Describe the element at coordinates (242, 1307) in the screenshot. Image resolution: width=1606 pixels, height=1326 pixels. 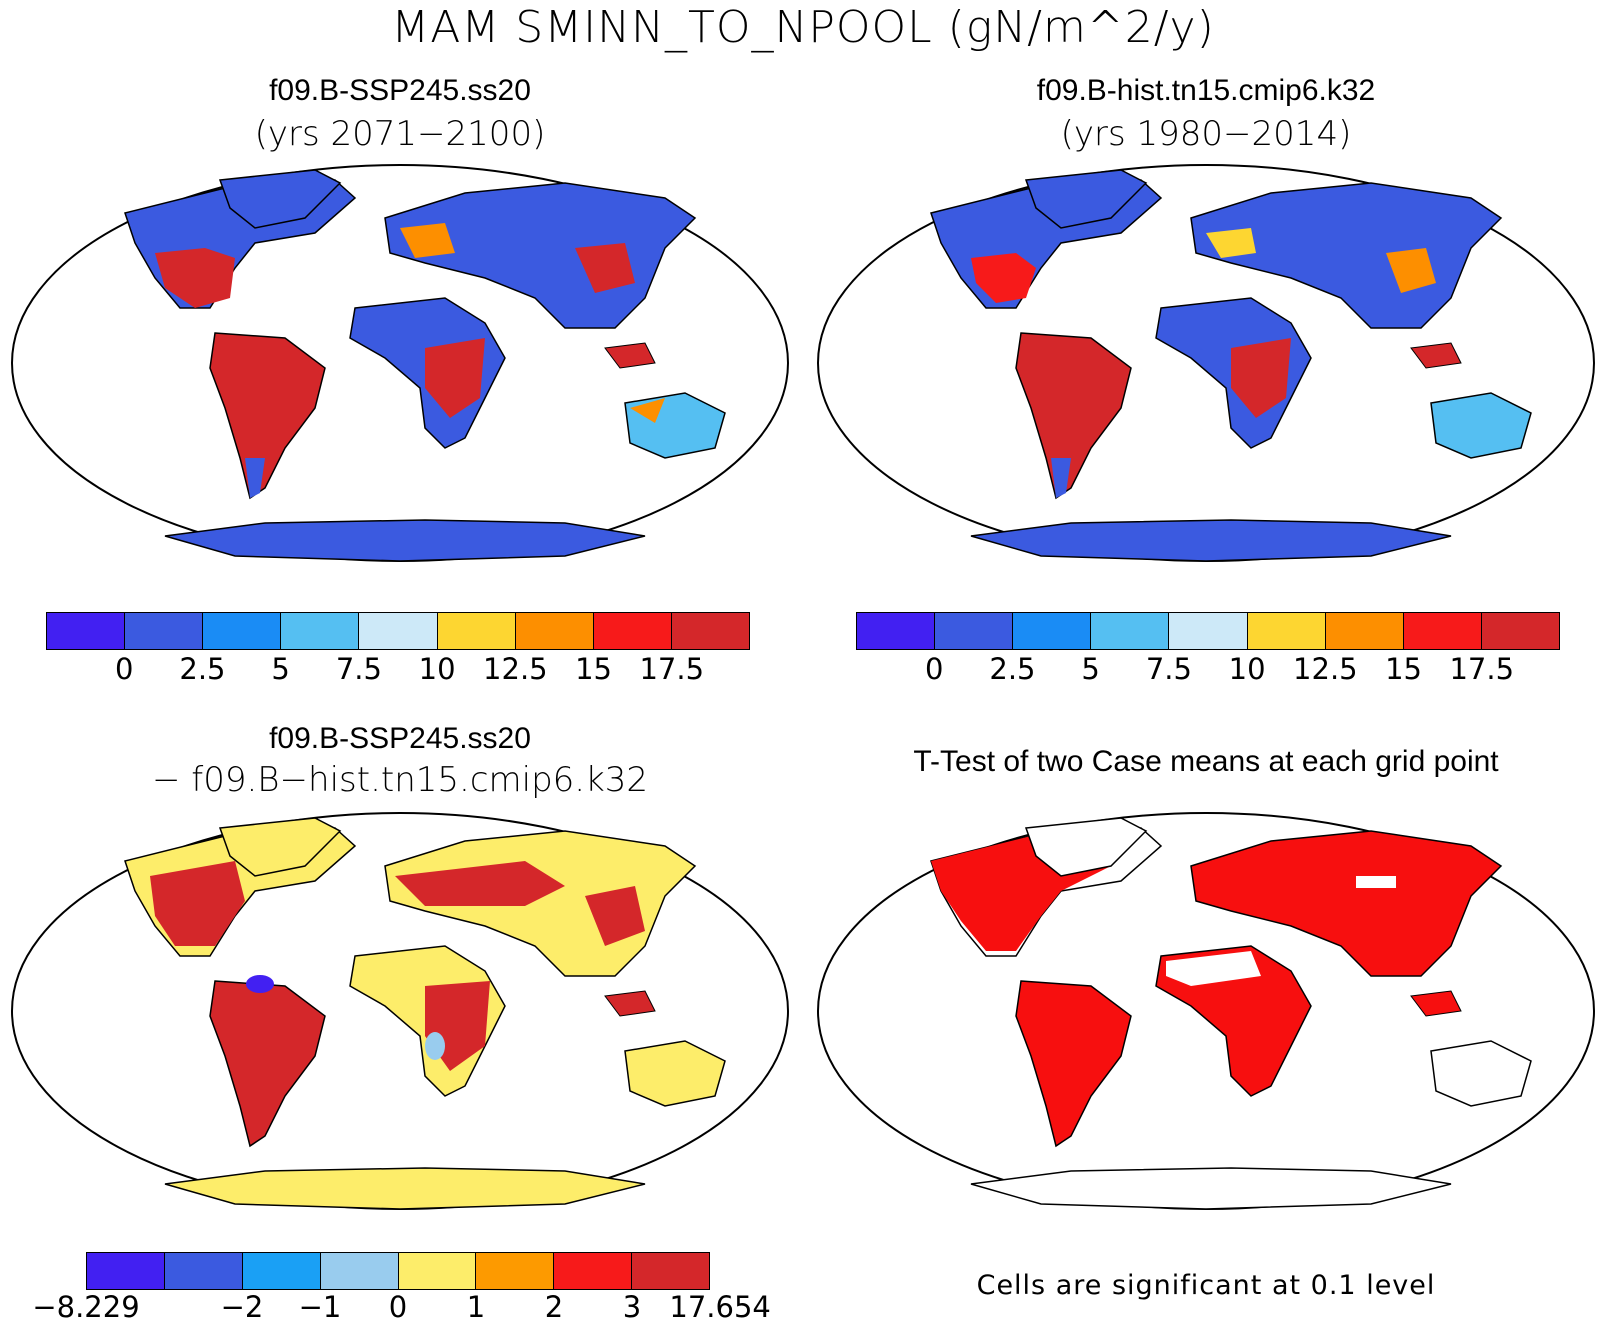
I see `colorbar-tick-label: −2` at that location.